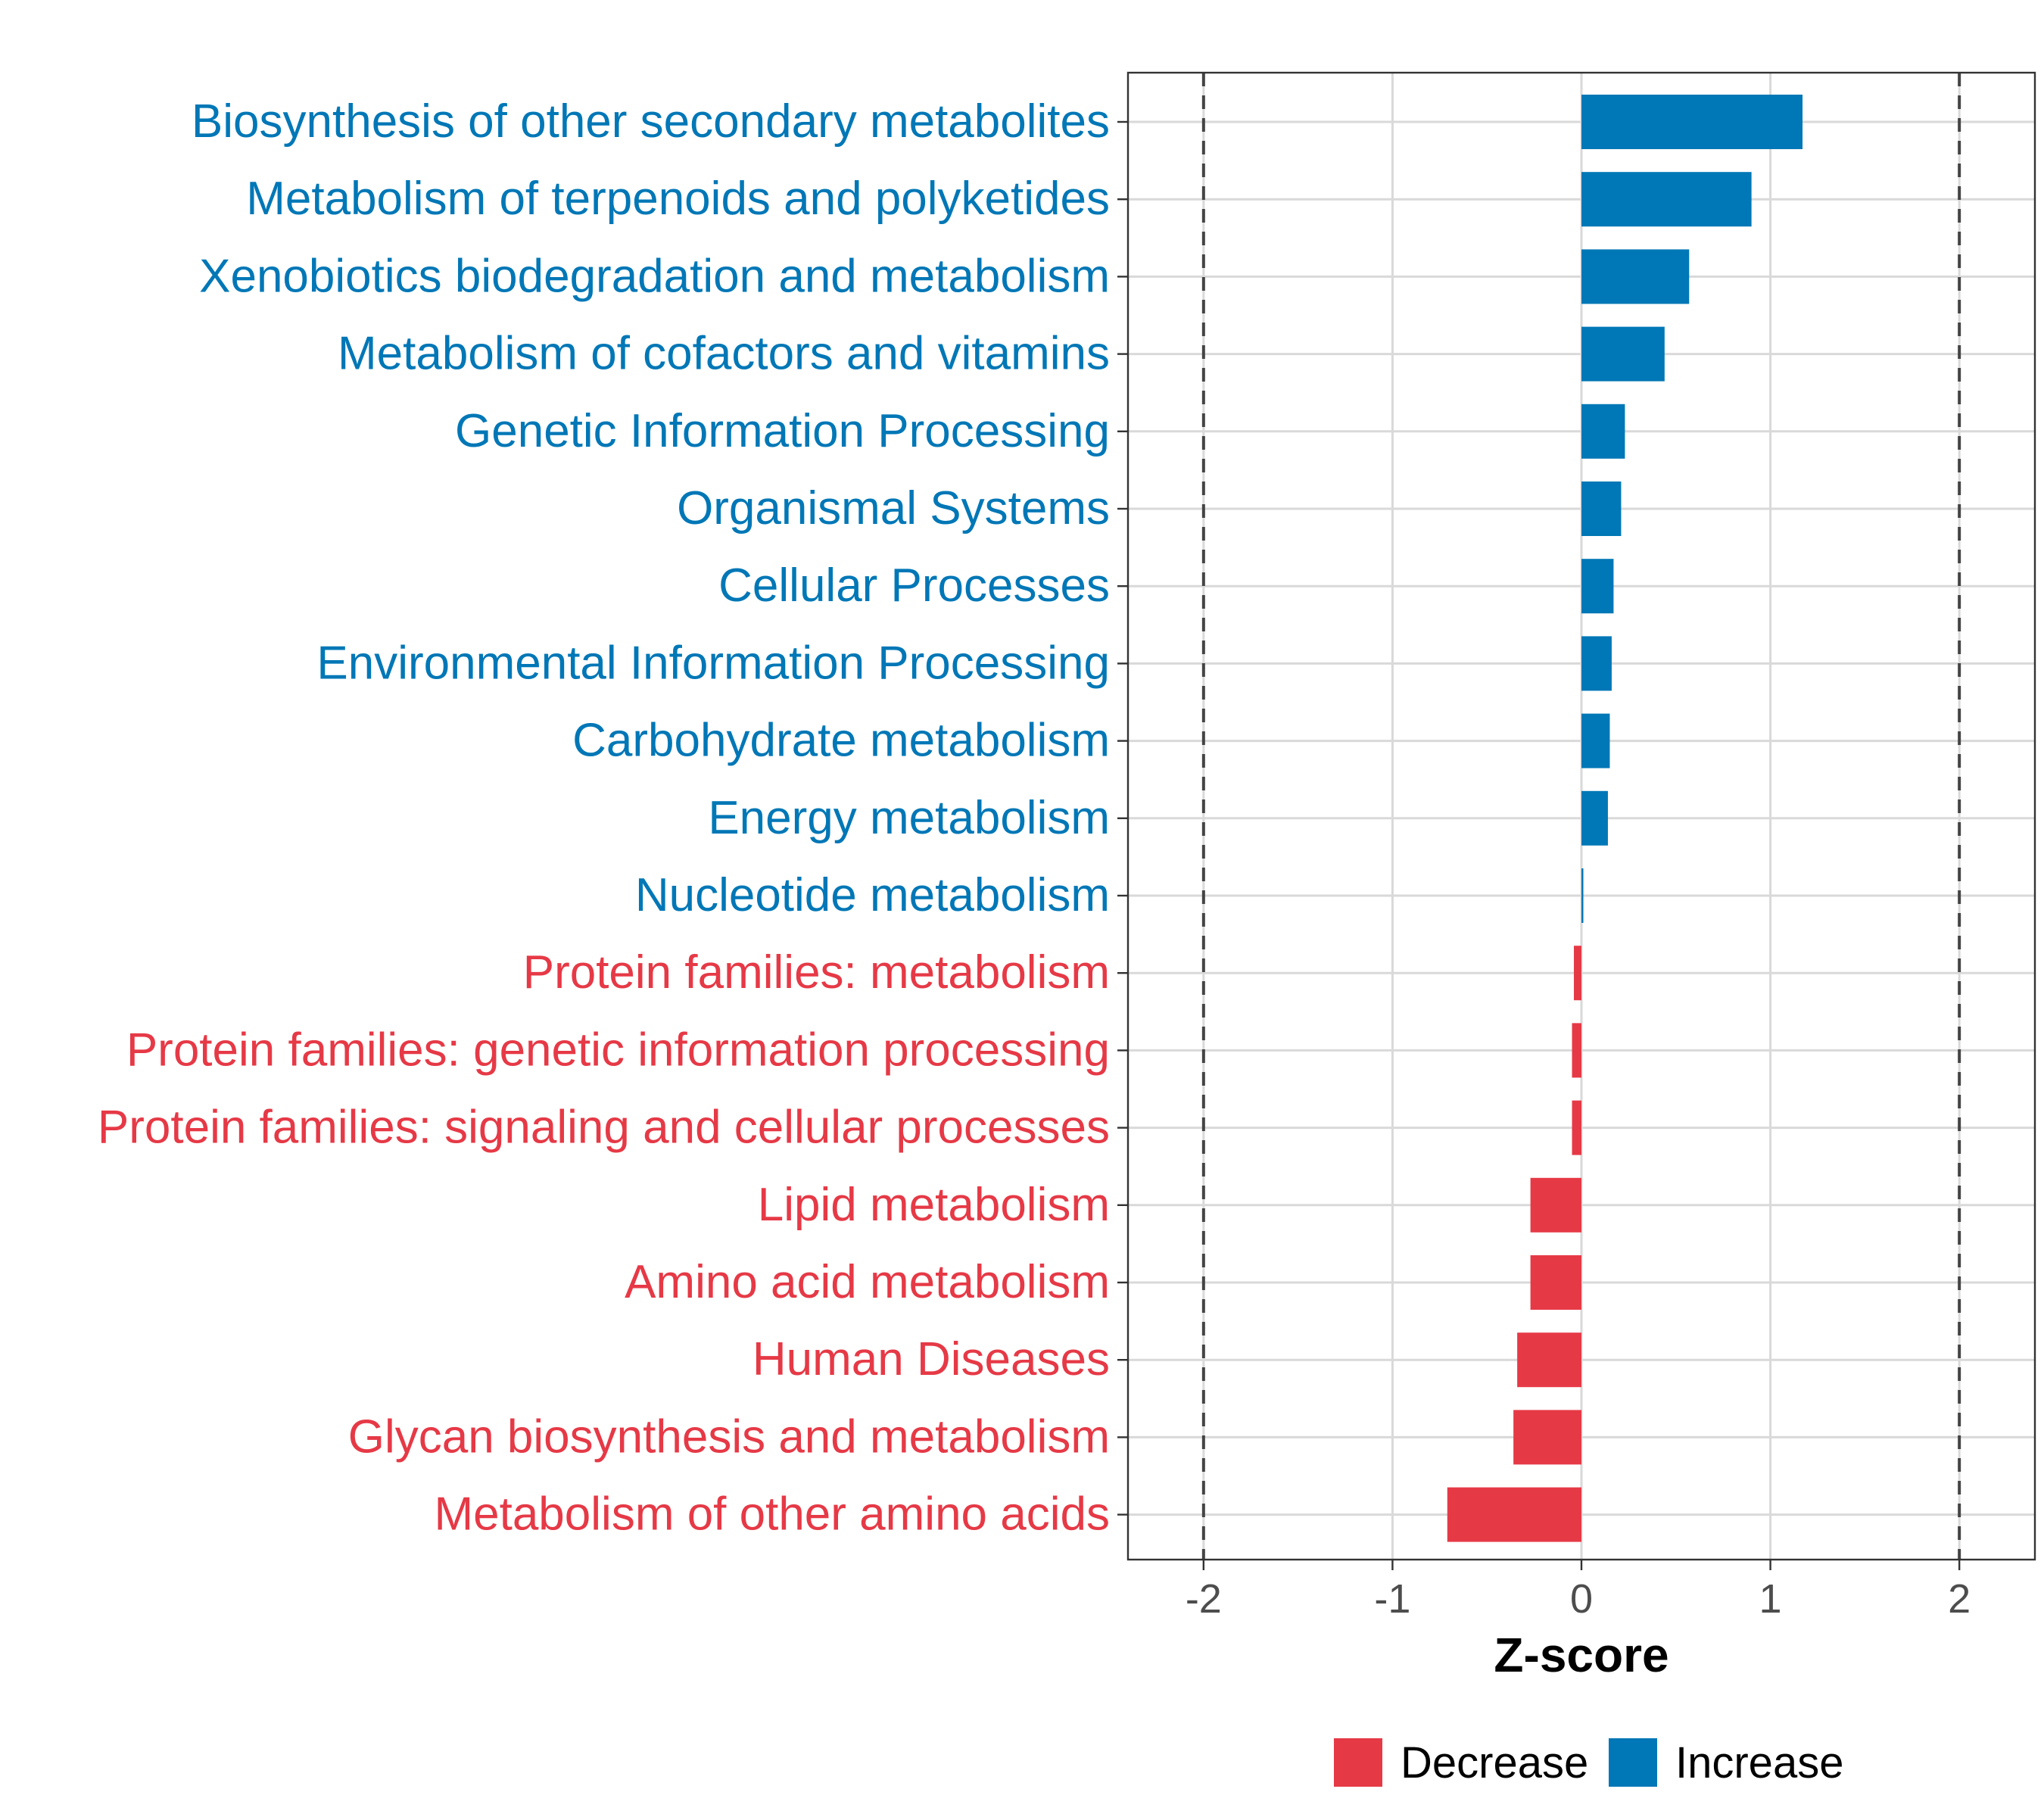 This screenshot has width=2044, height=1817. What do you see at coordinates (841, 741) in the screenshot?
I see `category-label: Carbohydrate metabolism` at bounding box center [841, 741].